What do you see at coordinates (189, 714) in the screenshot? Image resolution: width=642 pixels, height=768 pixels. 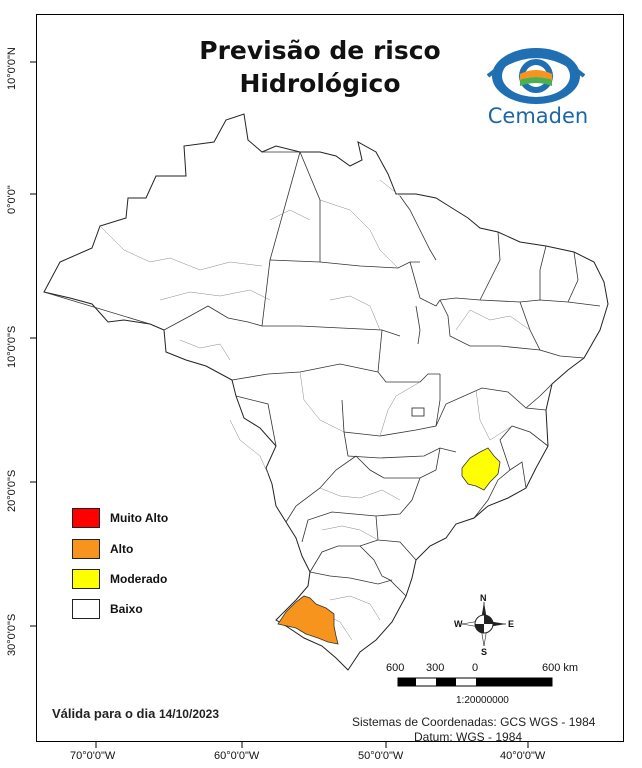 I see `validity-date: 14/10/2023` at bounding box center [189, 714].